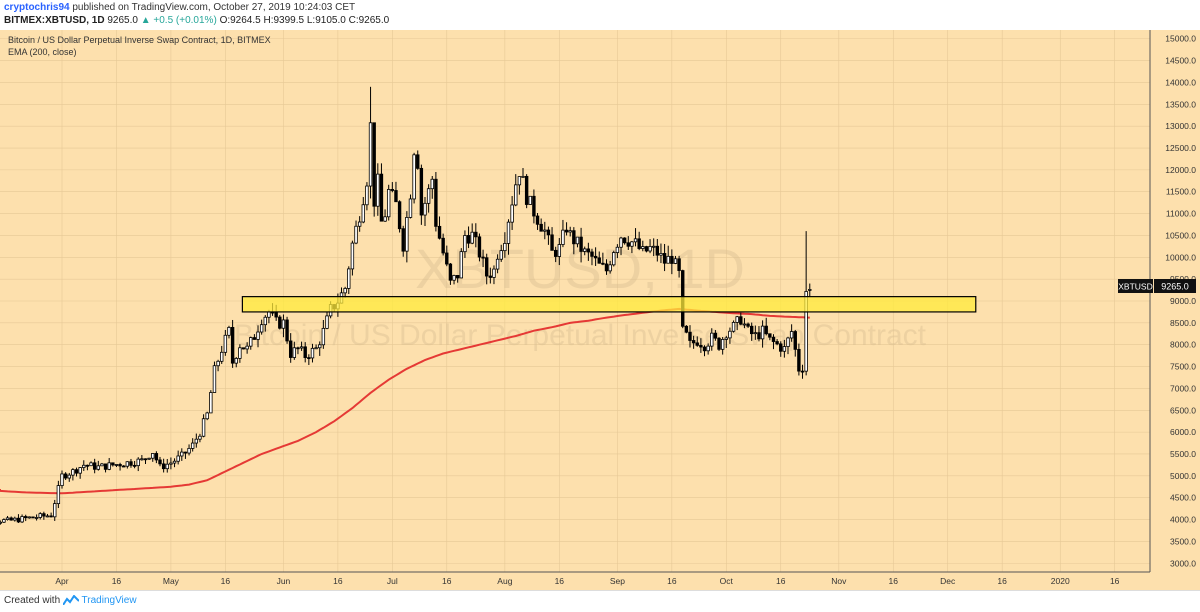 The height and width of the screenshot is (612, 1200). I want to click on high-value: H:9399.5, so click(284, 20).